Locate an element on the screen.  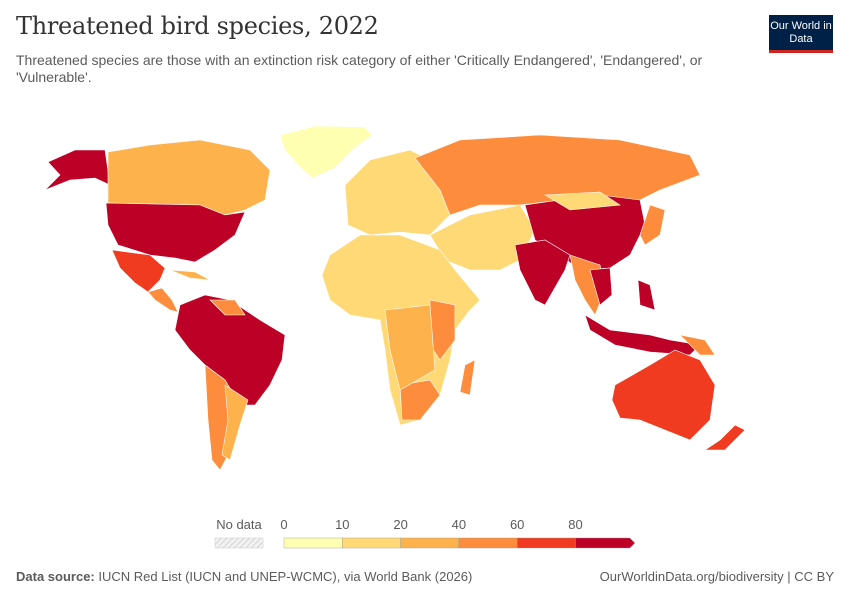
region-caribbean is located at coordinates (190, 275).